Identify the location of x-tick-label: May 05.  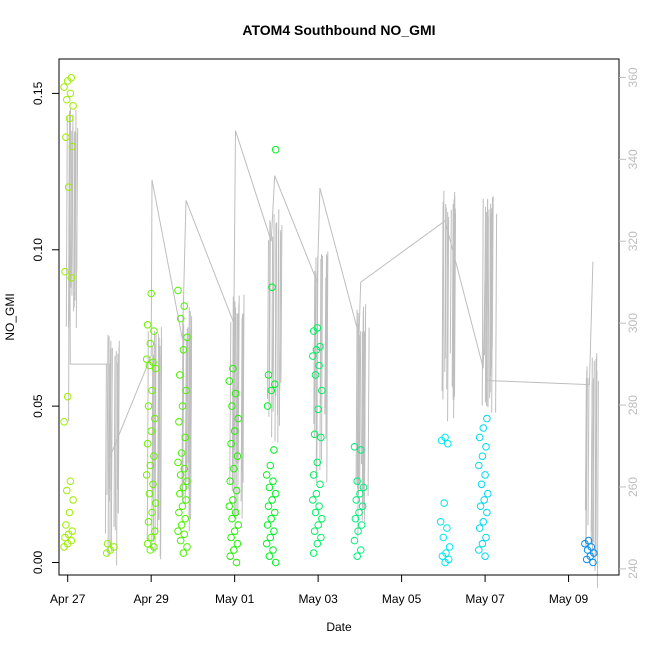
(402, 599).